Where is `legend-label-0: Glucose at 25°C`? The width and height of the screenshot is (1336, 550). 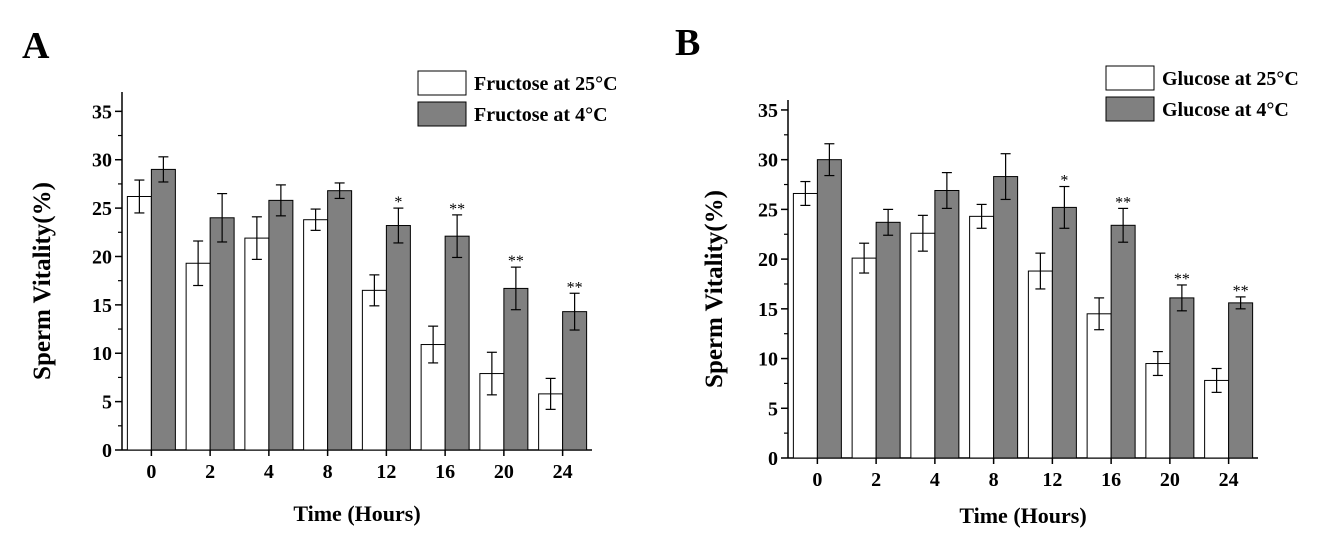 legend-label-0: Glucose at 25°C is located at coordinates (1230, 79).